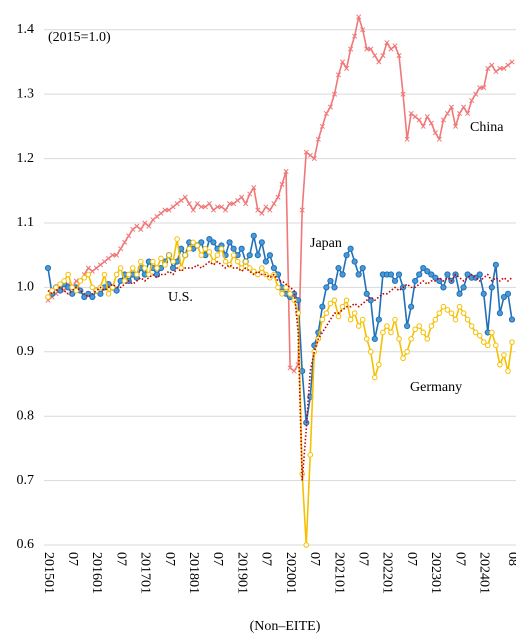  Describe the element at coordinates (338, 573) in the screenshot. I see `x-tick-label: 202101` at that location.